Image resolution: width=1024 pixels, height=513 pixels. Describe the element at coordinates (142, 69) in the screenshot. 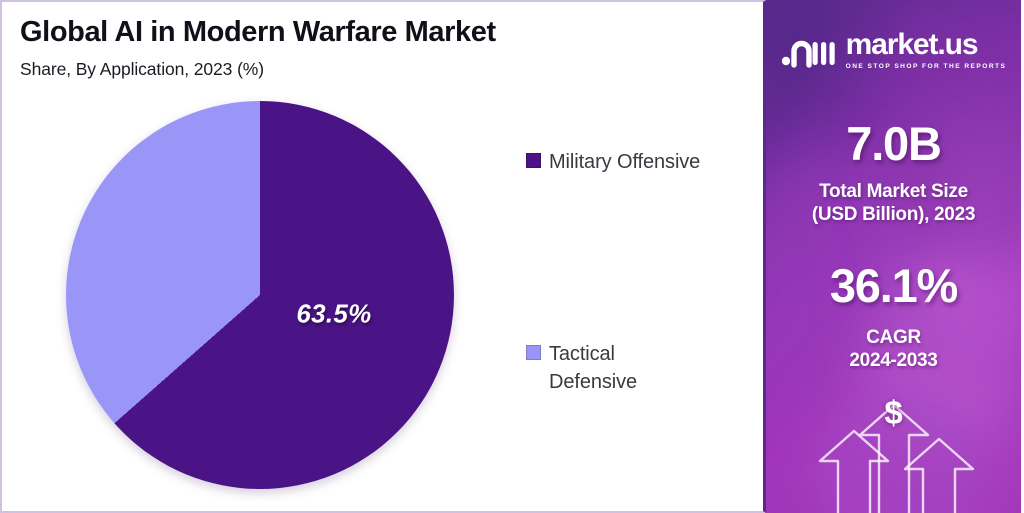

I see `chart-subtitle: Share, By Application, 2023 (%)` at that location.